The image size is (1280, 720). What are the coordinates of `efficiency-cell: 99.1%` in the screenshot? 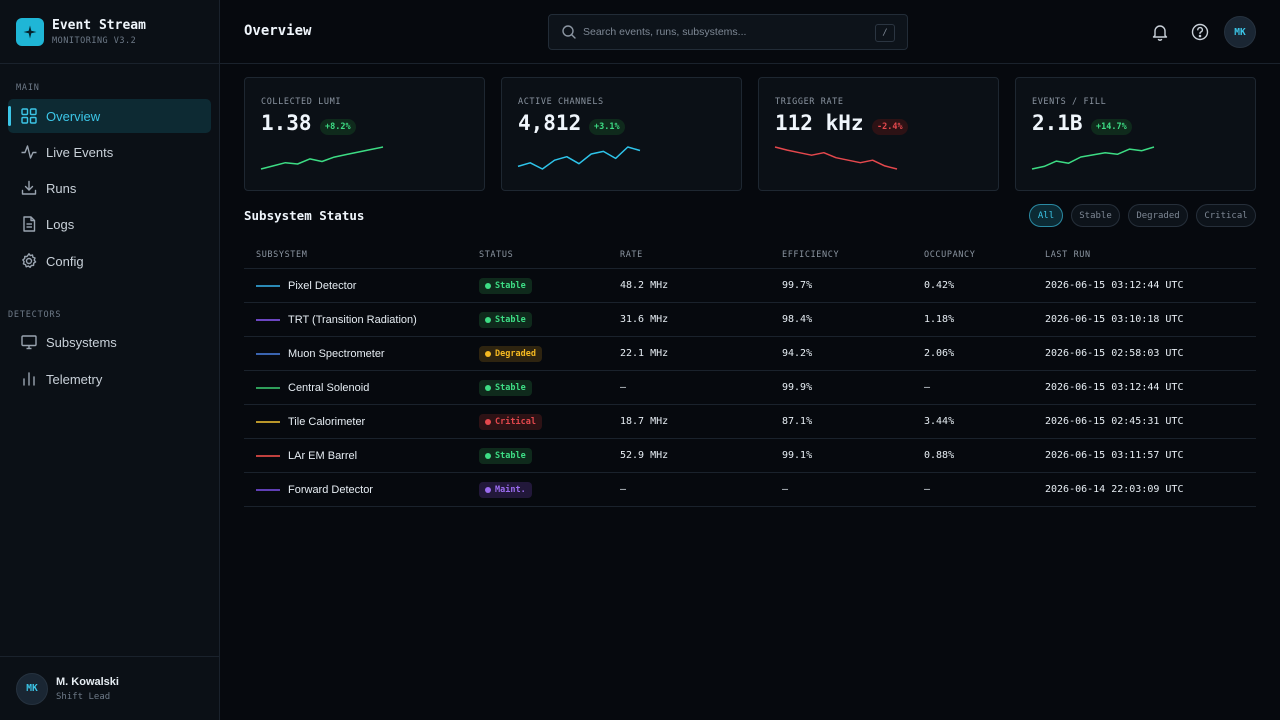 It's located at (797, 455).